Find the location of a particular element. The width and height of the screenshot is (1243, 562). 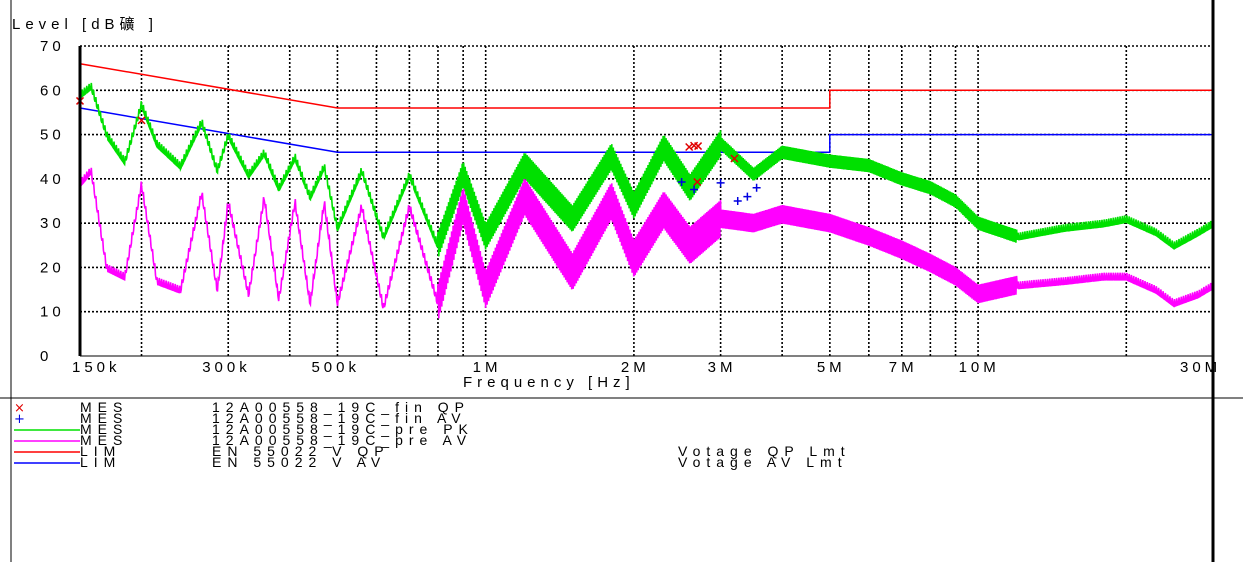

y-tick-label: 60 is located at coordinates (52, 90).